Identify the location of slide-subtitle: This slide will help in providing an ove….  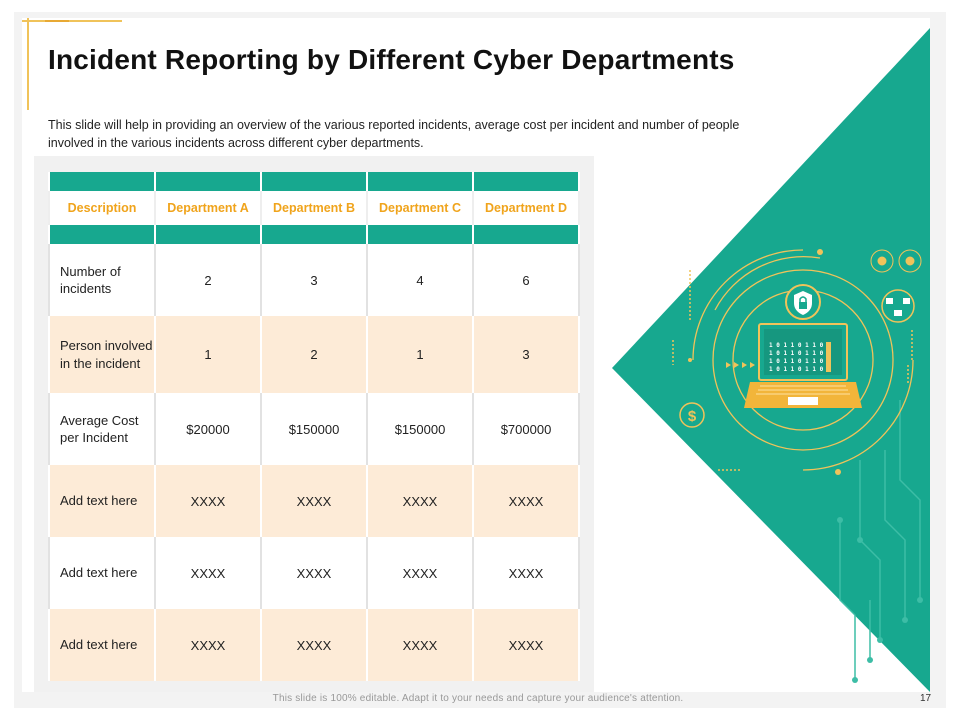
(394, 134).